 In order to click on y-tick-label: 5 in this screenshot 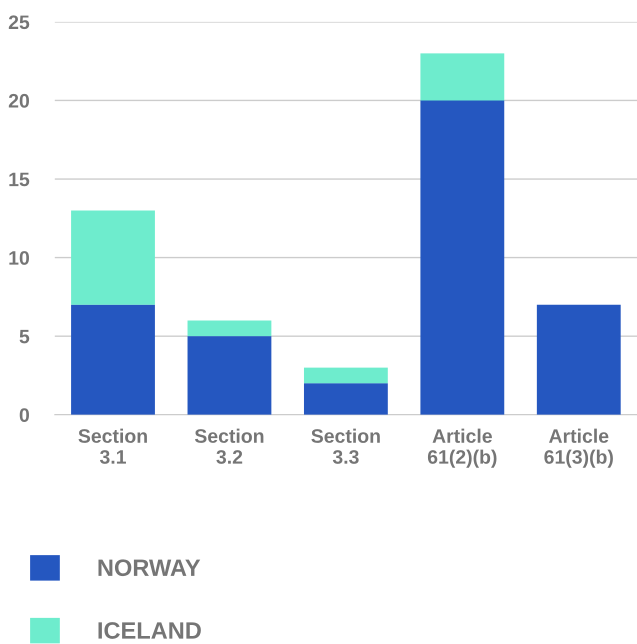, I will do `click(25, 337)`.